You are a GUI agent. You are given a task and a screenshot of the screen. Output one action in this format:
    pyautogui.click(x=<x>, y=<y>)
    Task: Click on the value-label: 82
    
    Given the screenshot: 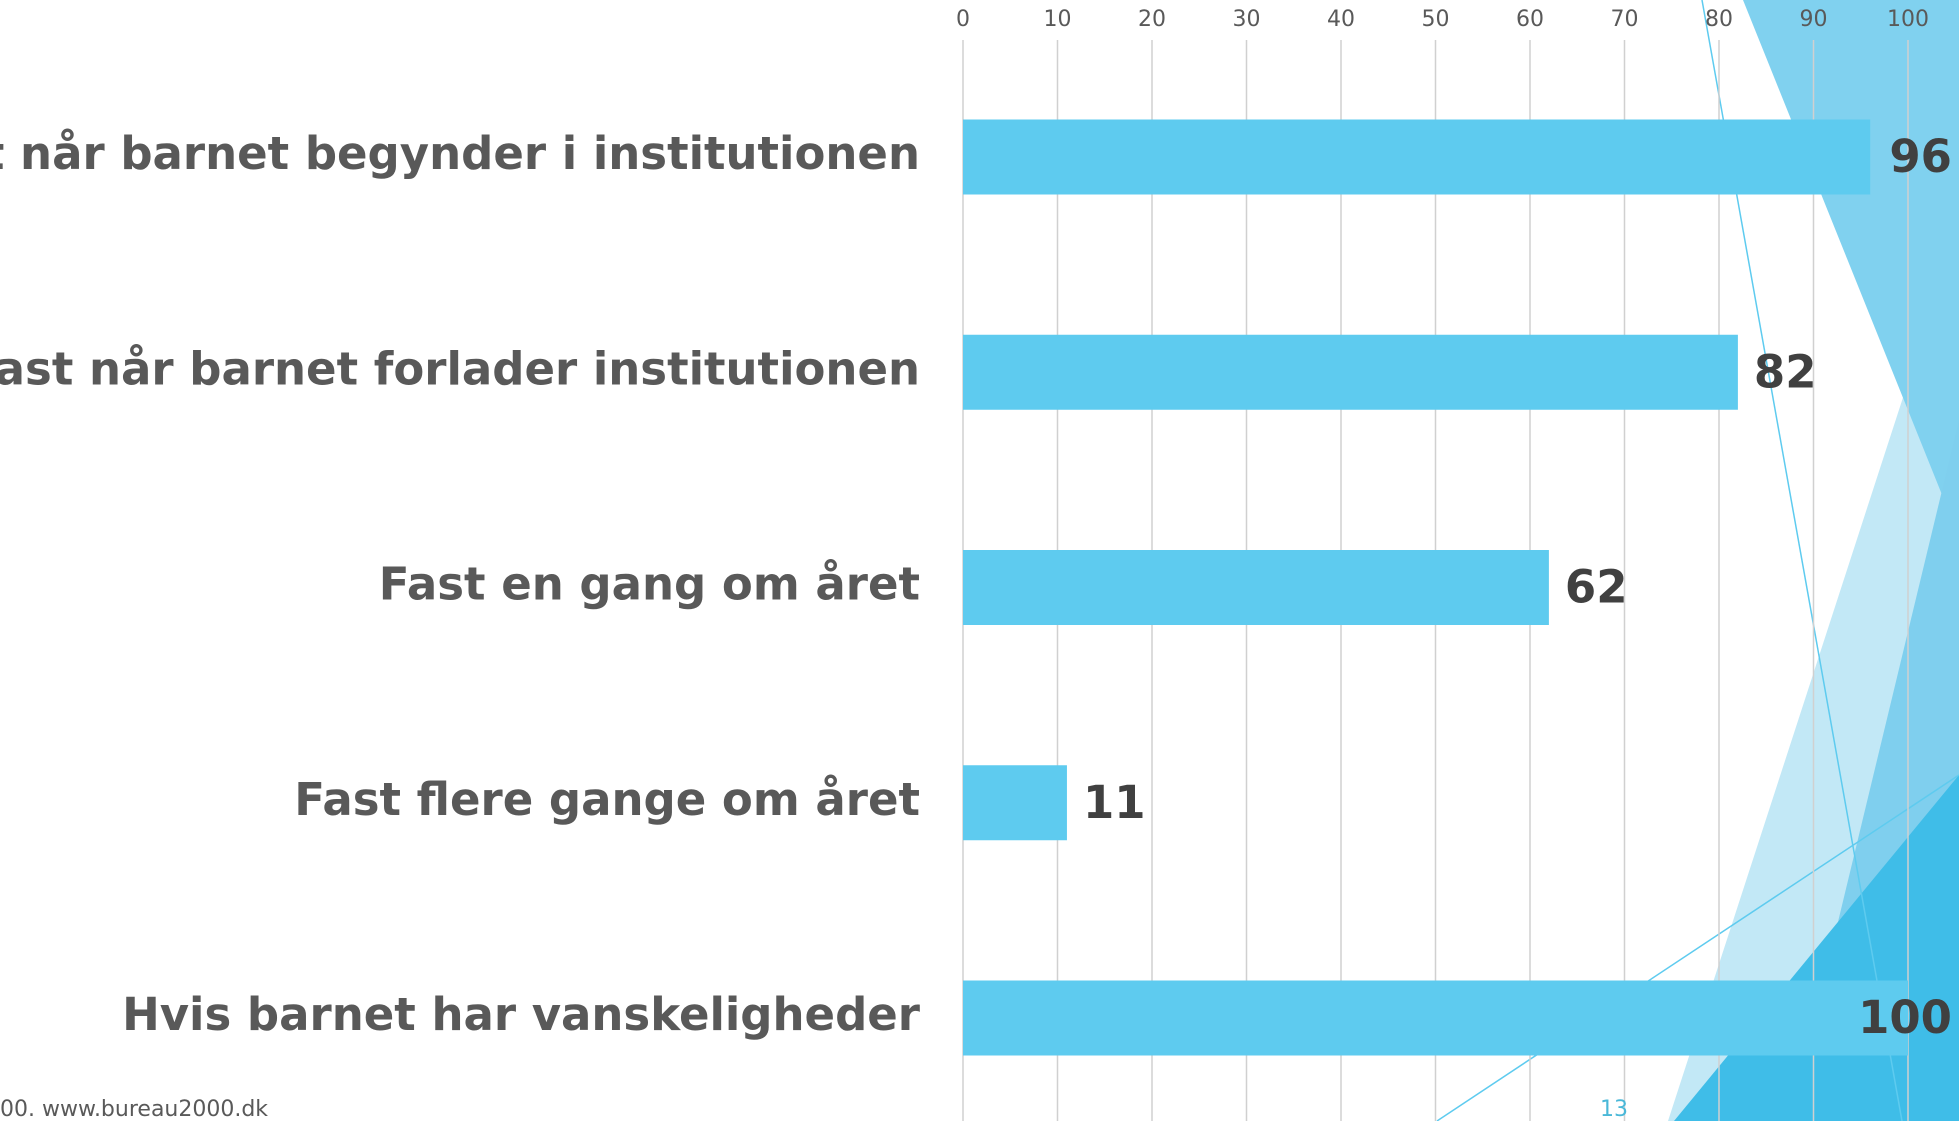 What is the action you would take?
    pyautogui.click(x=1785, y=371)
    